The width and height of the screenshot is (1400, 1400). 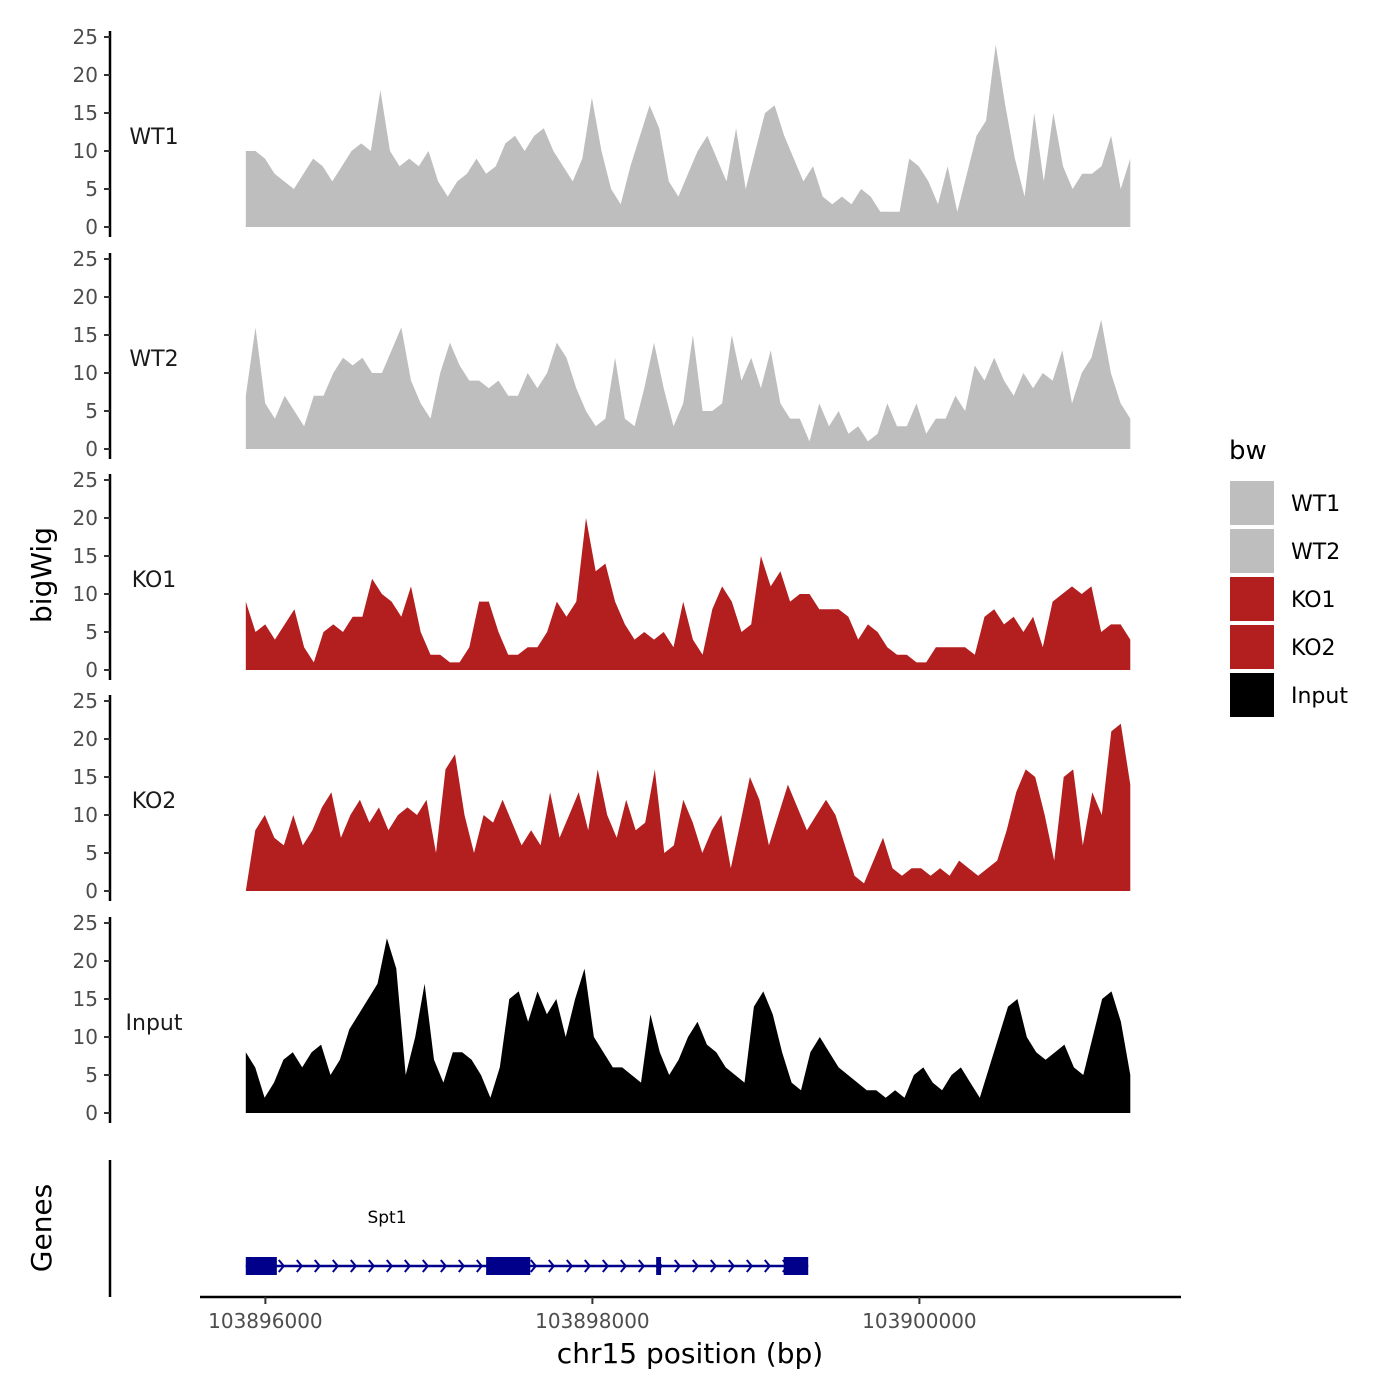 I want to click on legend-swatch-ko1, so click(x=1252, y=599).